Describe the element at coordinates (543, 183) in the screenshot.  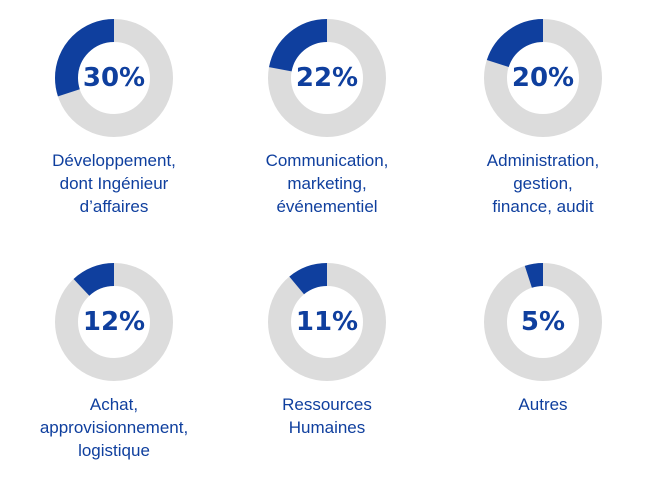
I see `donut-category-label: Administration, gestion, finance, audit` at that location.